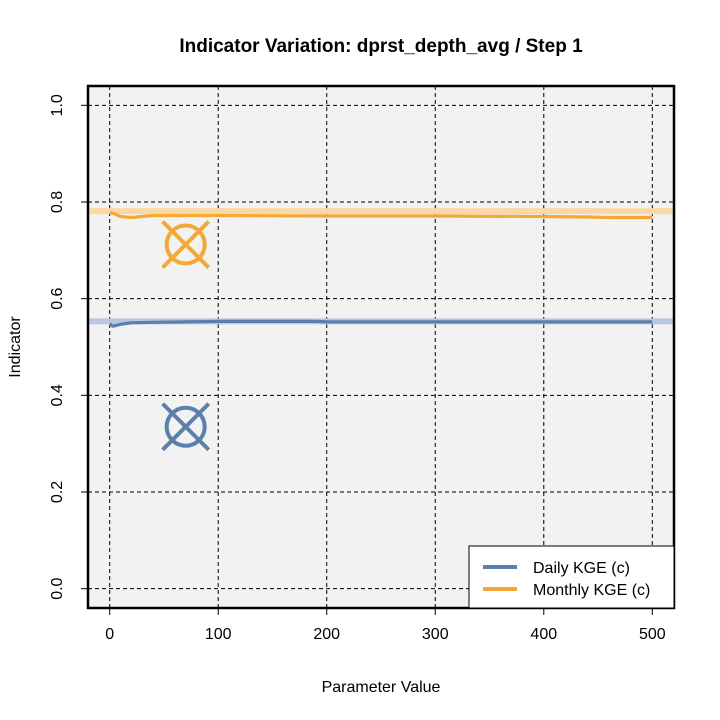  I want to click on y-tick-label: 0.6, so click(57, 298).